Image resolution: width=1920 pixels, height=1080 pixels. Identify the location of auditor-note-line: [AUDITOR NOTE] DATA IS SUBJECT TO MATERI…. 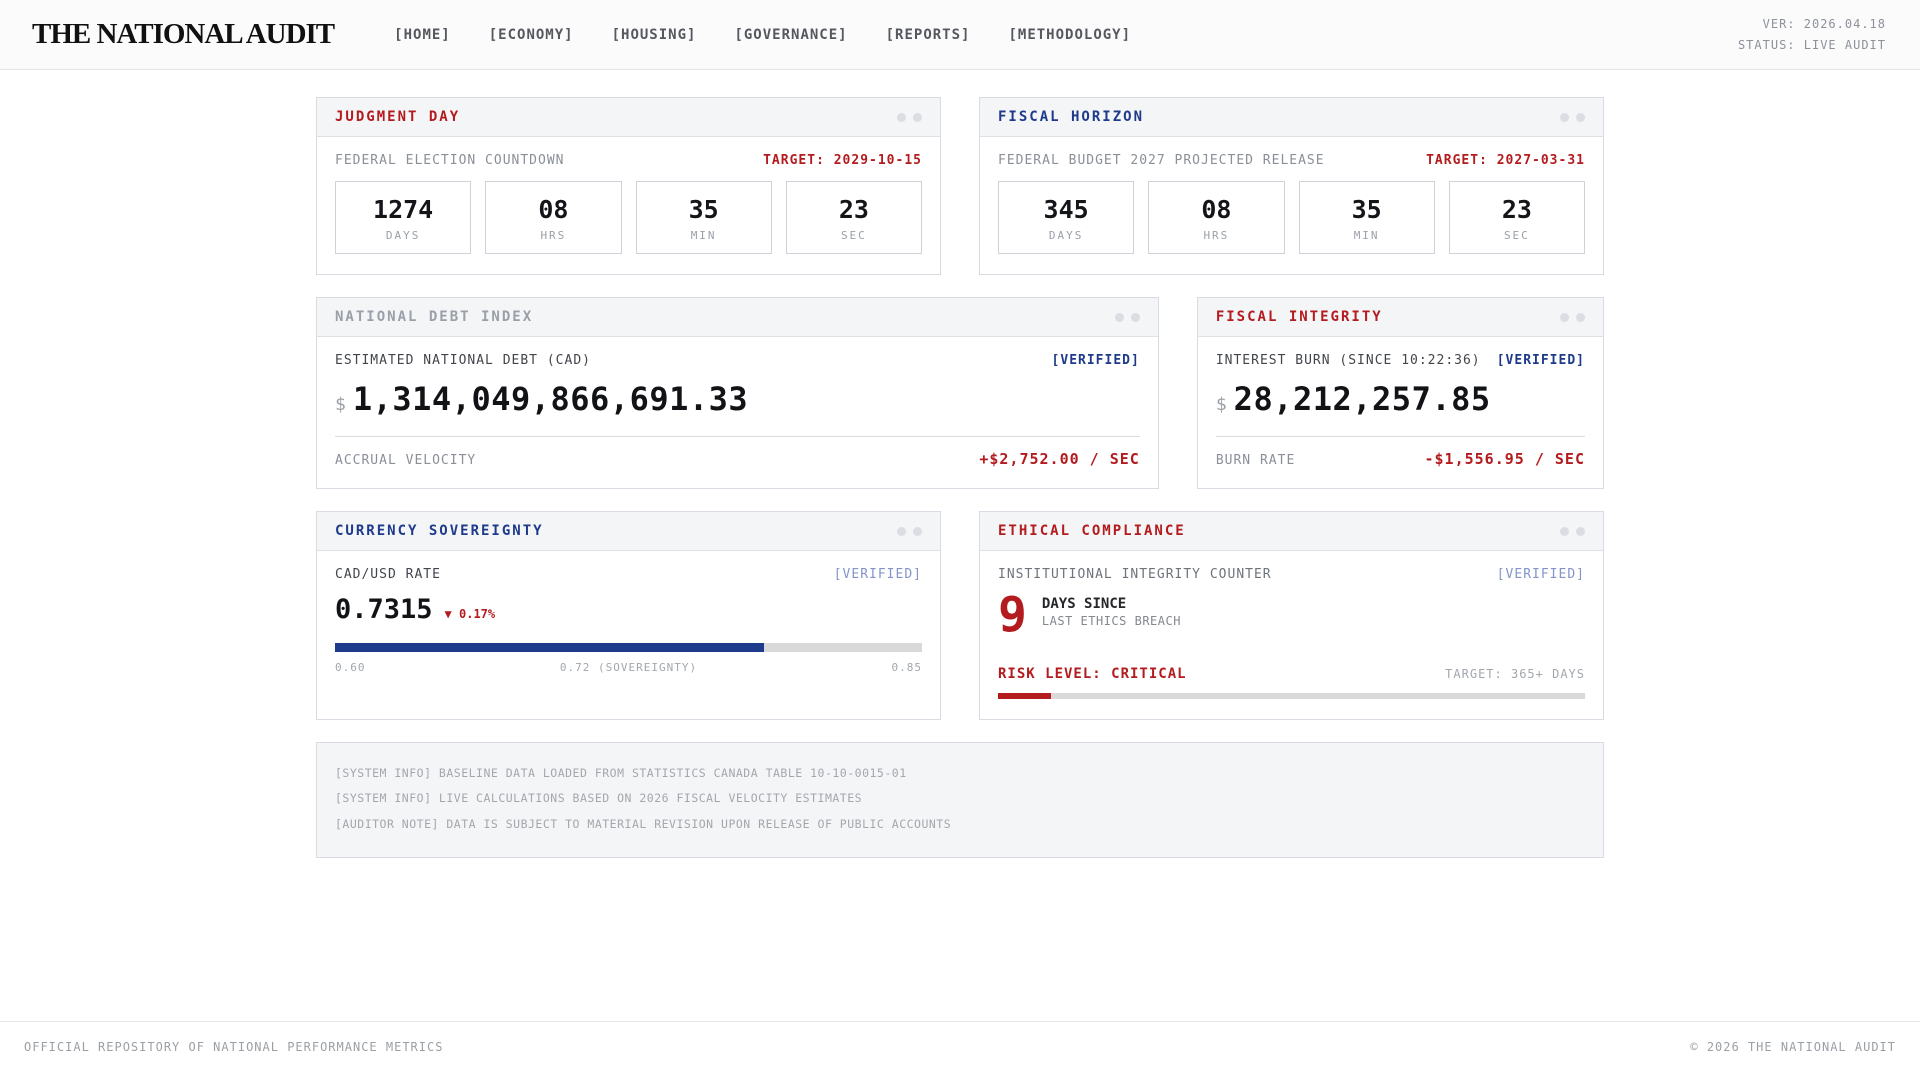
(643, 823).